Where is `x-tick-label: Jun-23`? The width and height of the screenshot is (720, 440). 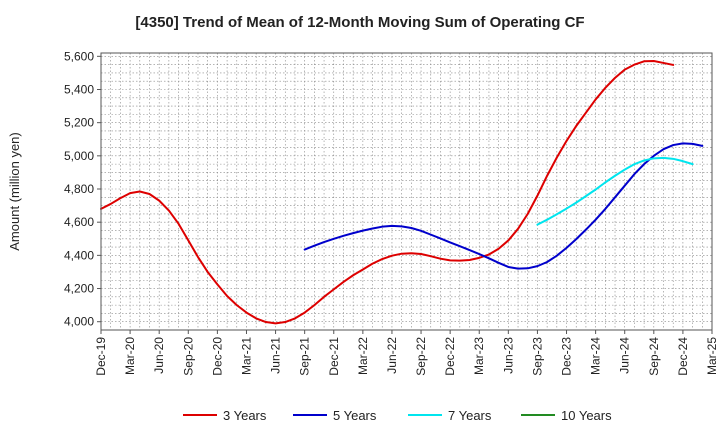
x-tick-label: Jun-23 is located at coordinates (508, 355).